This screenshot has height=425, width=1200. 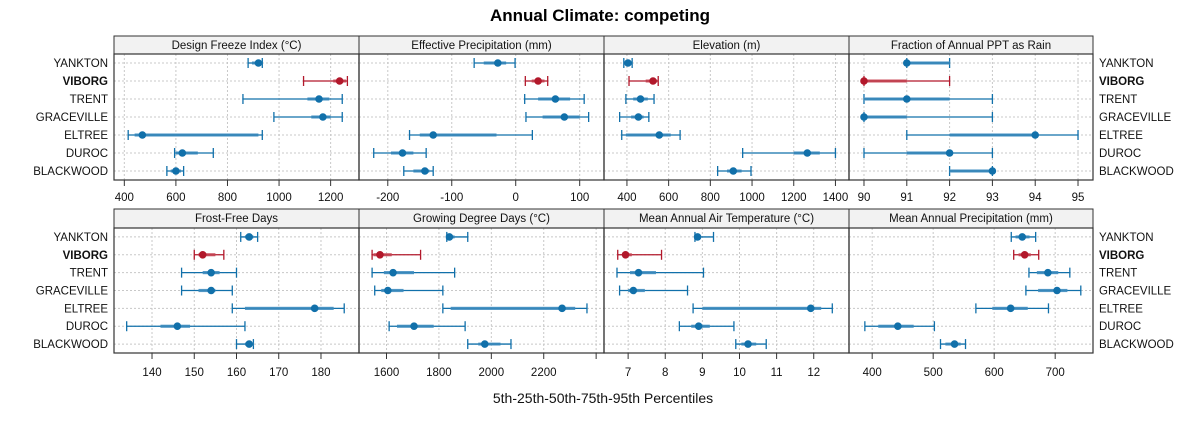 What do you see at coordinates (237, 46) in the screenshot?
I see `panel-title: Design Freeze Index (°C)` at bounding box center [237, 46].